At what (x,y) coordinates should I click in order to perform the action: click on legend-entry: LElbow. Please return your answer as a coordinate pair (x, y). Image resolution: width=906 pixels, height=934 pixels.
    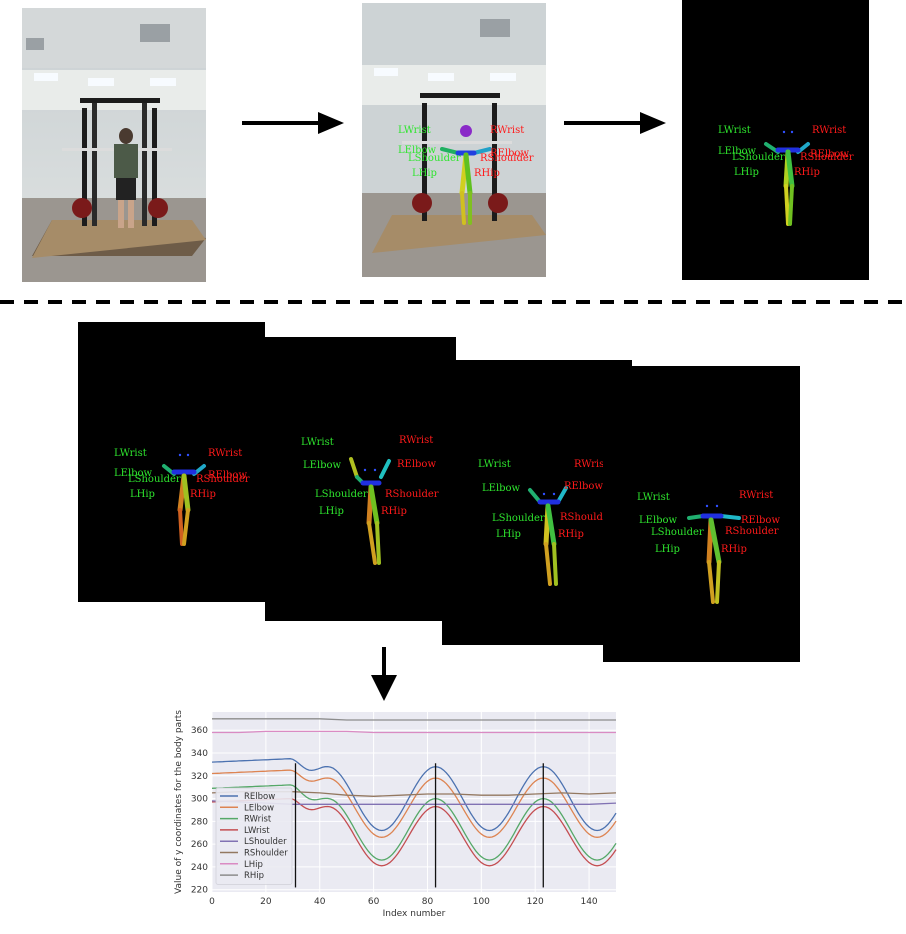
    Looking at the image, I should click on (259, 808).